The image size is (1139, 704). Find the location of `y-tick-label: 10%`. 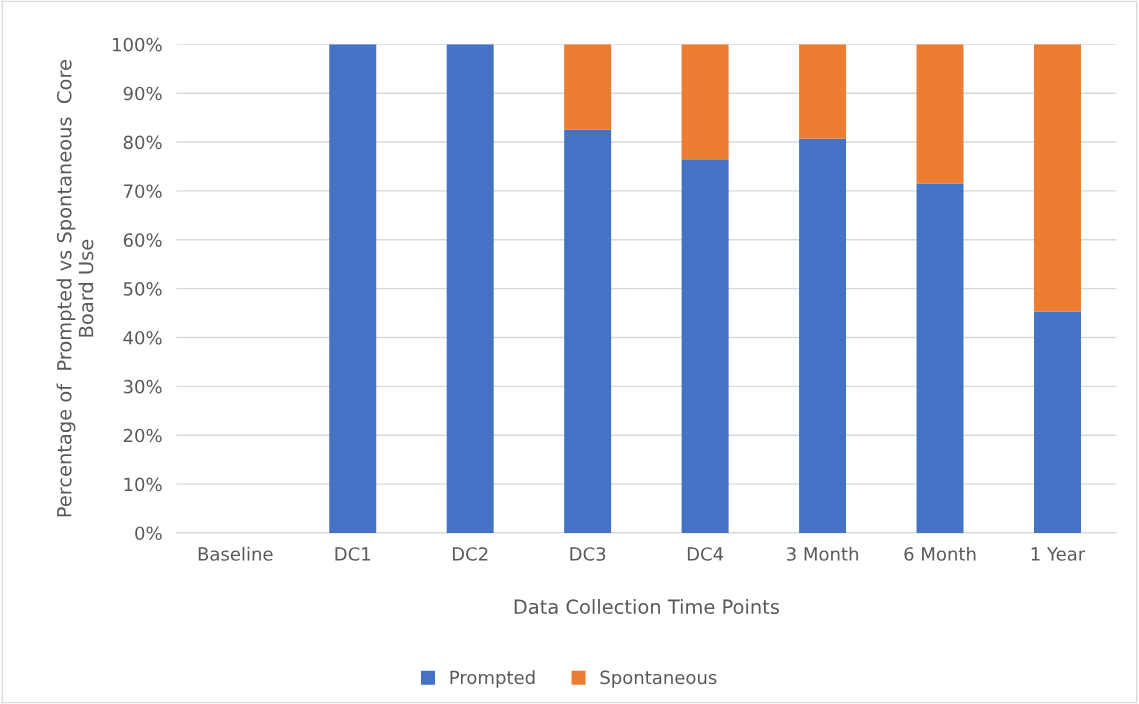

y-tick-label: 10% is located at coordinates (143, 484).